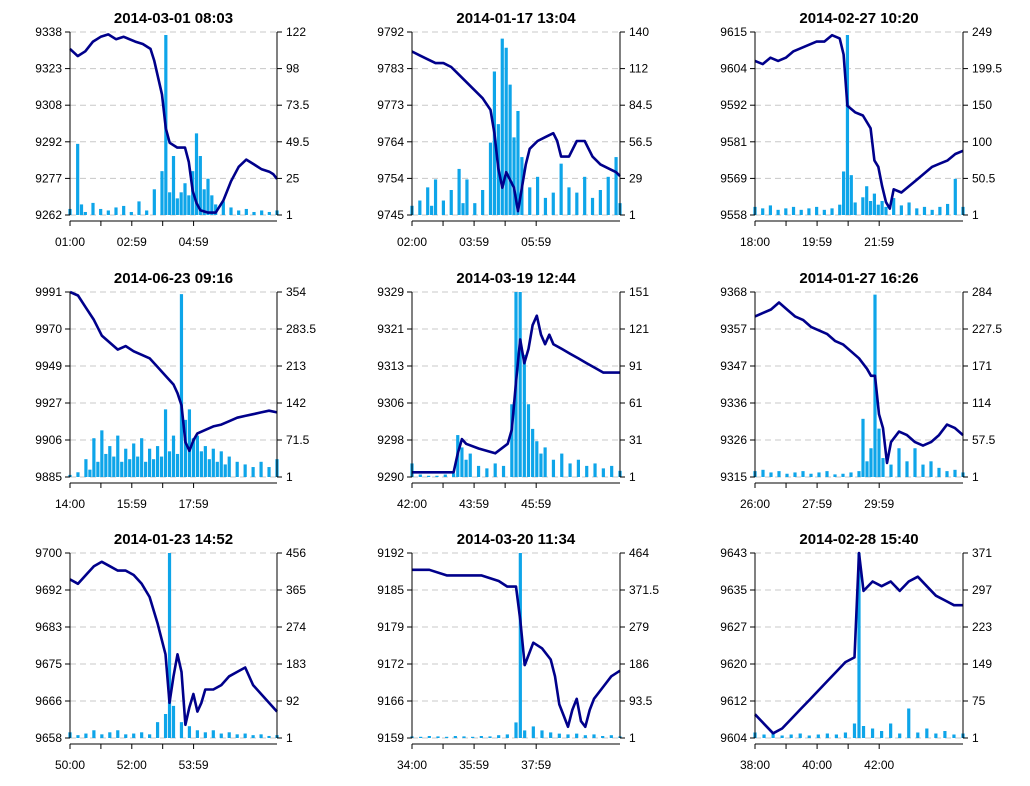 This screenshot has height=786, width=1030. Describe the element at coordinates (293, 69) in the screenshot. I see `y-right-tick-label: 98` at that location.